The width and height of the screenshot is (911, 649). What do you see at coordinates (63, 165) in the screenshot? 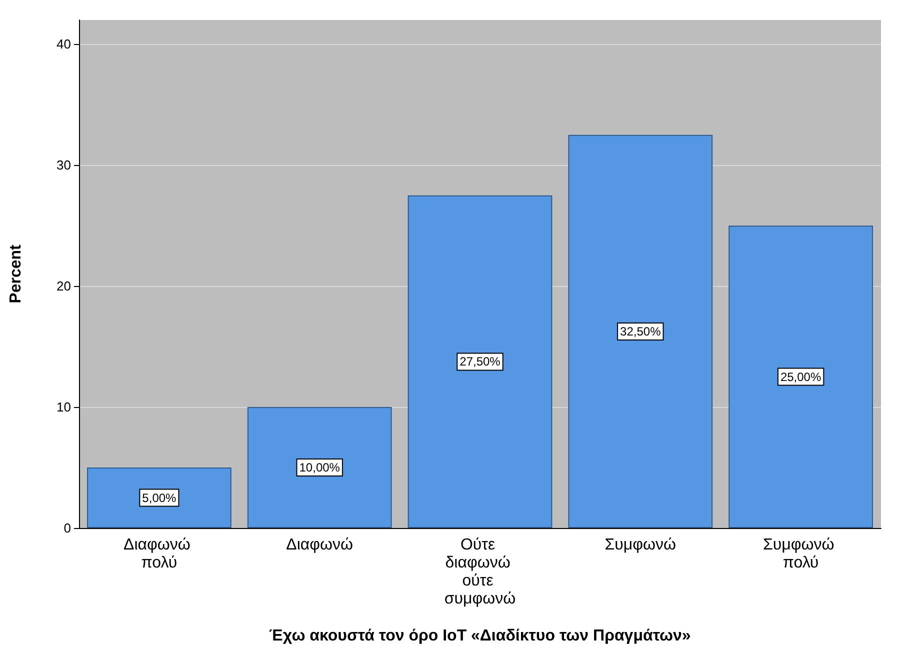
I see `y-tick-label: 30` at bounding box center [63, 165].